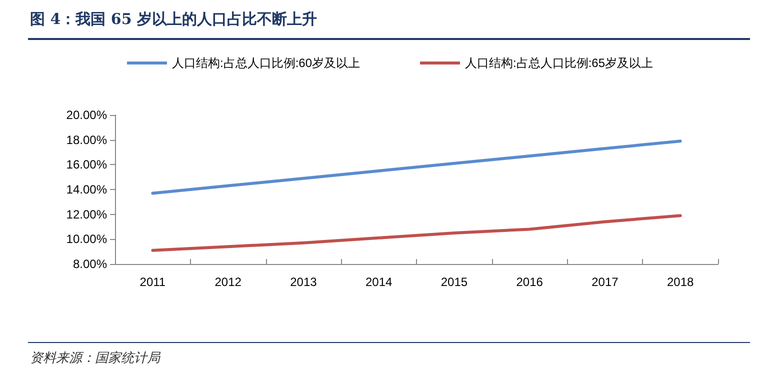 The width and height of the screenshot is (780, 389). What do you see at coordinates (87, 139) in the screenshot?
I see `y-tick-label: 18.00%` at bounding box center [87, 139].